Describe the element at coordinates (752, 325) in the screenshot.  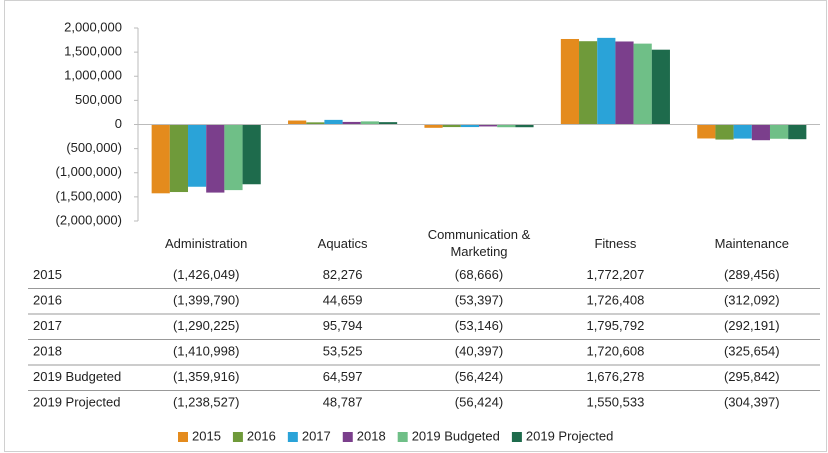
I see `table-cell: (292,191)` at that location.